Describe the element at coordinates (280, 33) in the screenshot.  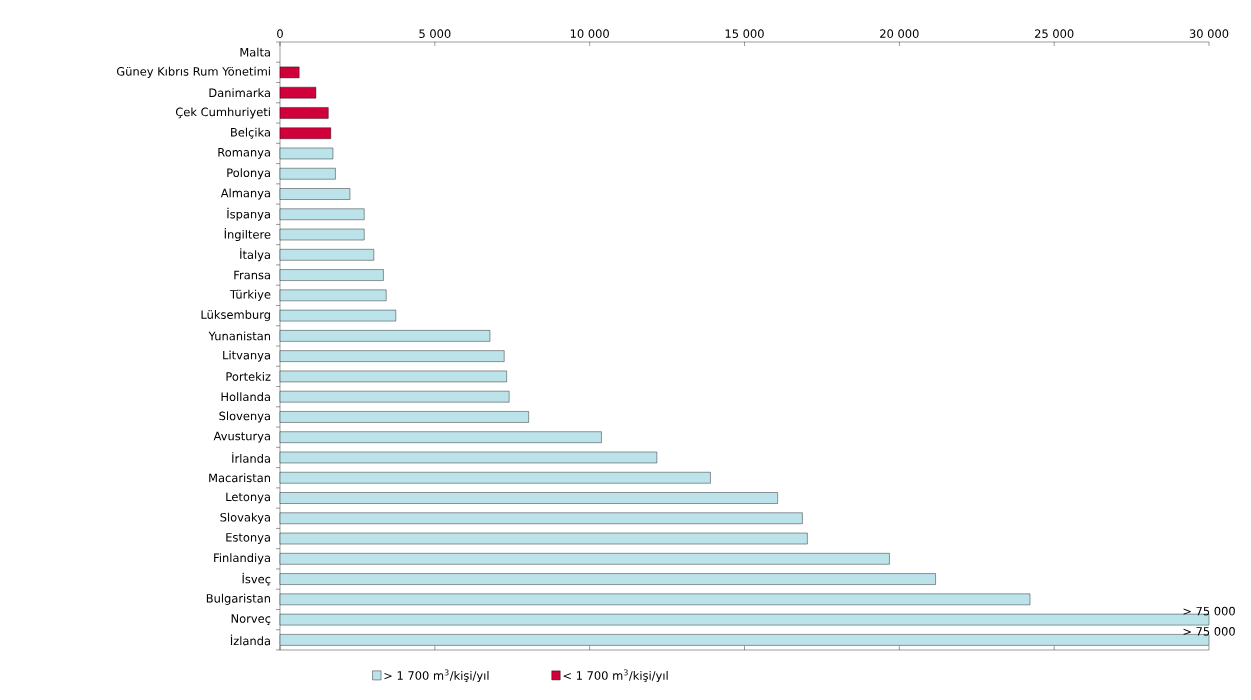
I see `x-tick-label: 0` at that location.